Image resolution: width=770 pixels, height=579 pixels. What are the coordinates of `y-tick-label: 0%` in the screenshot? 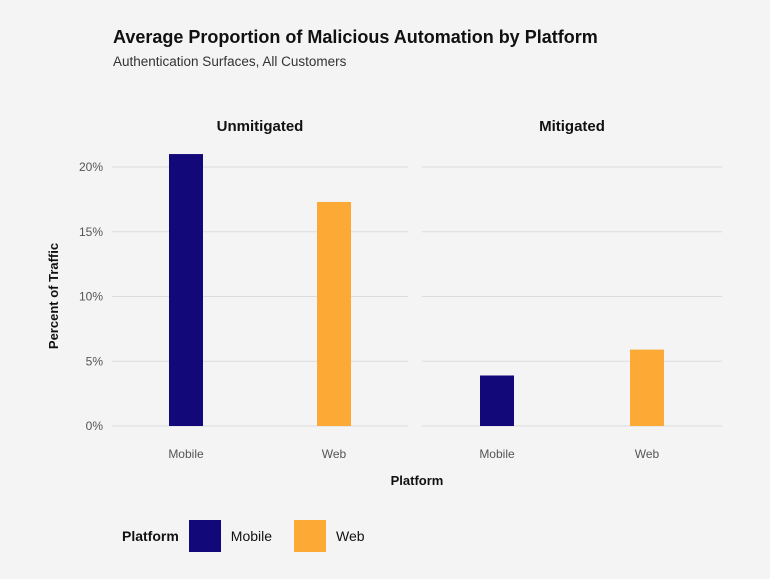 It's located at (95, 426).